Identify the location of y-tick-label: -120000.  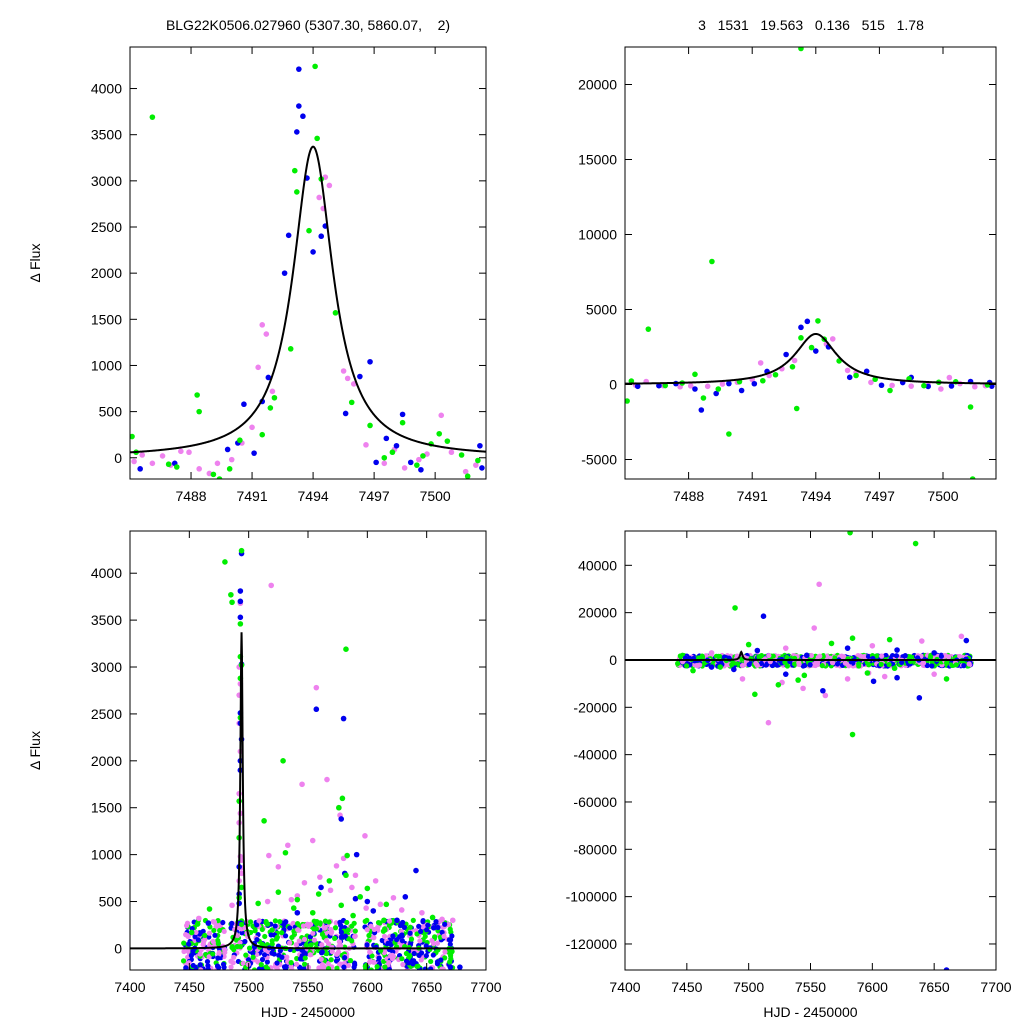
(592, 944).